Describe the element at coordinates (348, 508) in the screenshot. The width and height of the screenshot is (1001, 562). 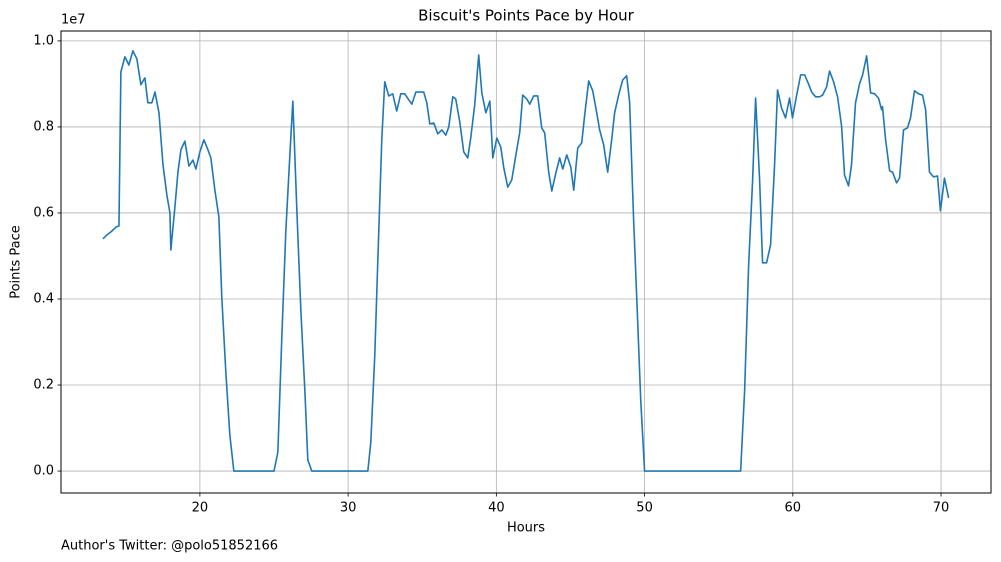
I see `x-tick-label: 30` at that location.